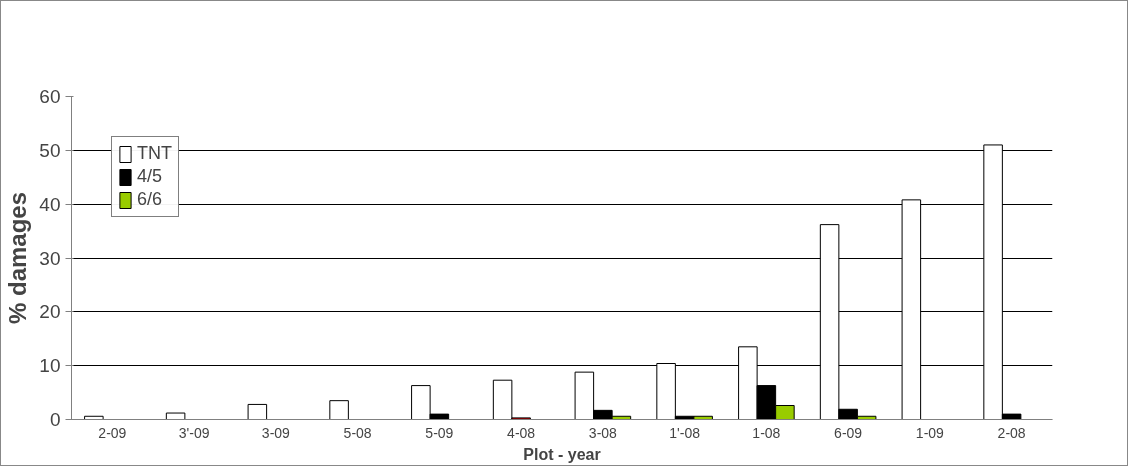  Describe the element at coordinates (848, 432) in the screenshot. I see `x-tick-label: 6-09` at that location.